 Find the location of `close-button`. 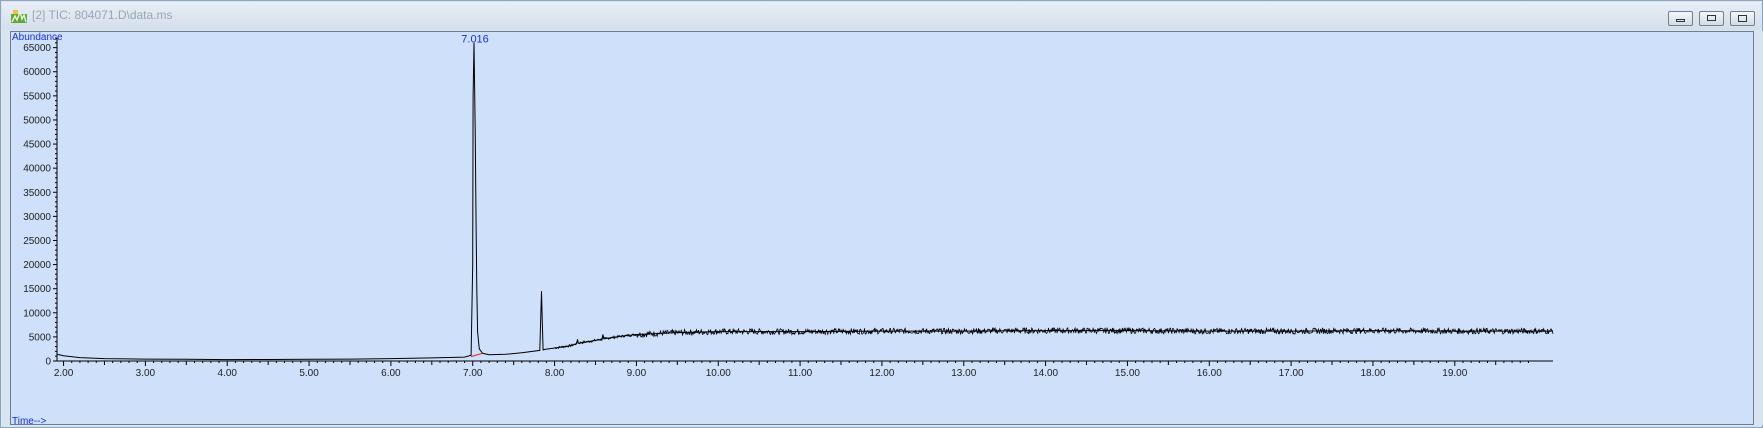

close-button is located at coordinates (1742, 18).